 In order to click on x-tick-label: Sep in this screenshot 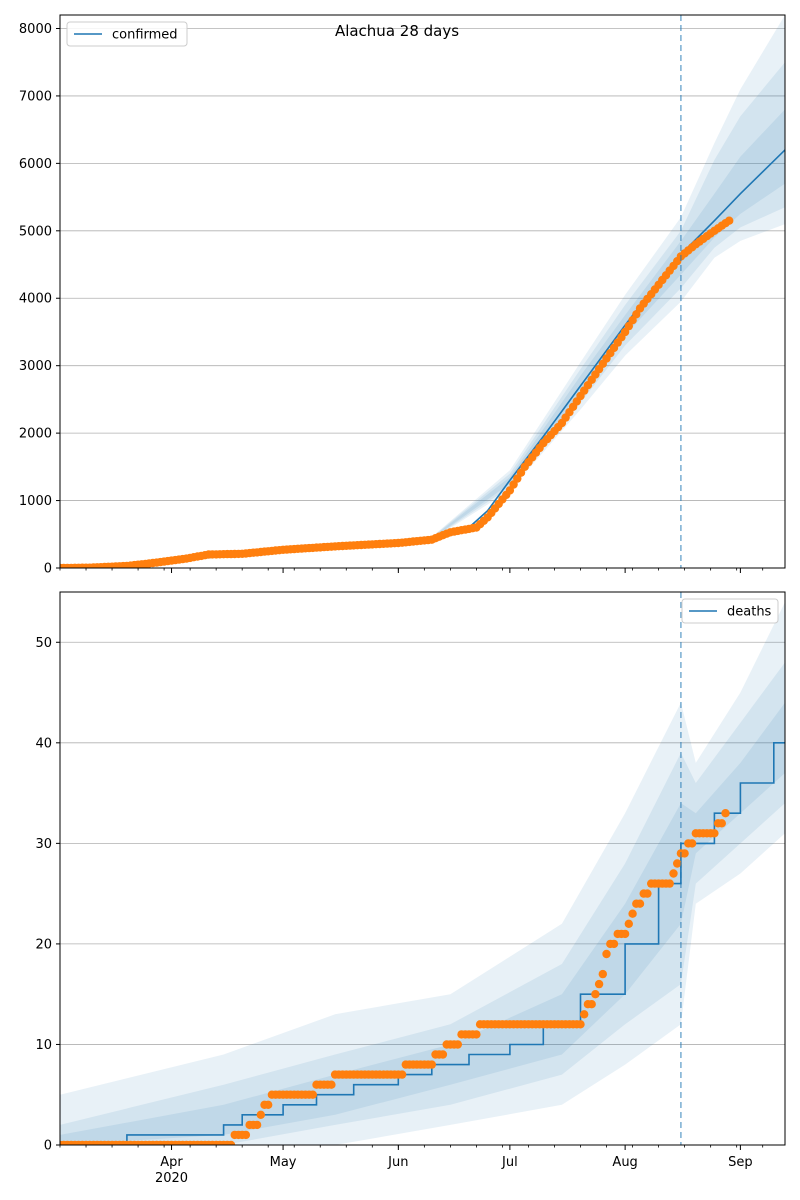, I will do `click(740, 1162)`.